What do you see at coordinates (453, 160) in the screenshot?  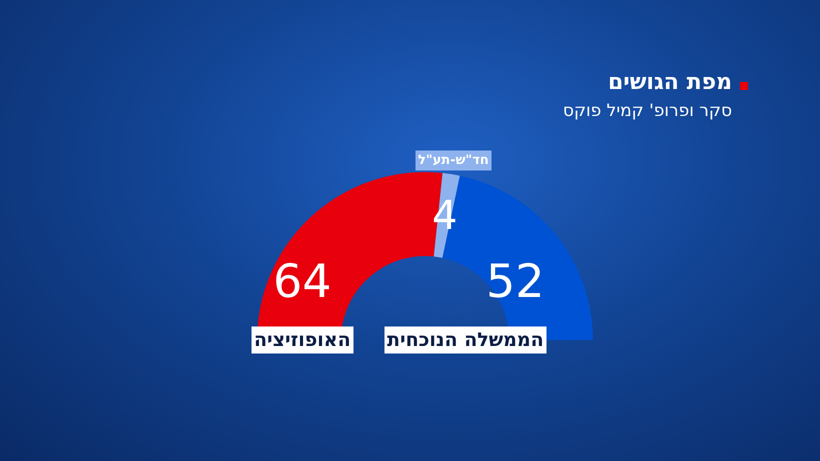 I see `slice-label: חד"ש-תע"ל` at bounding box center [453, 160].